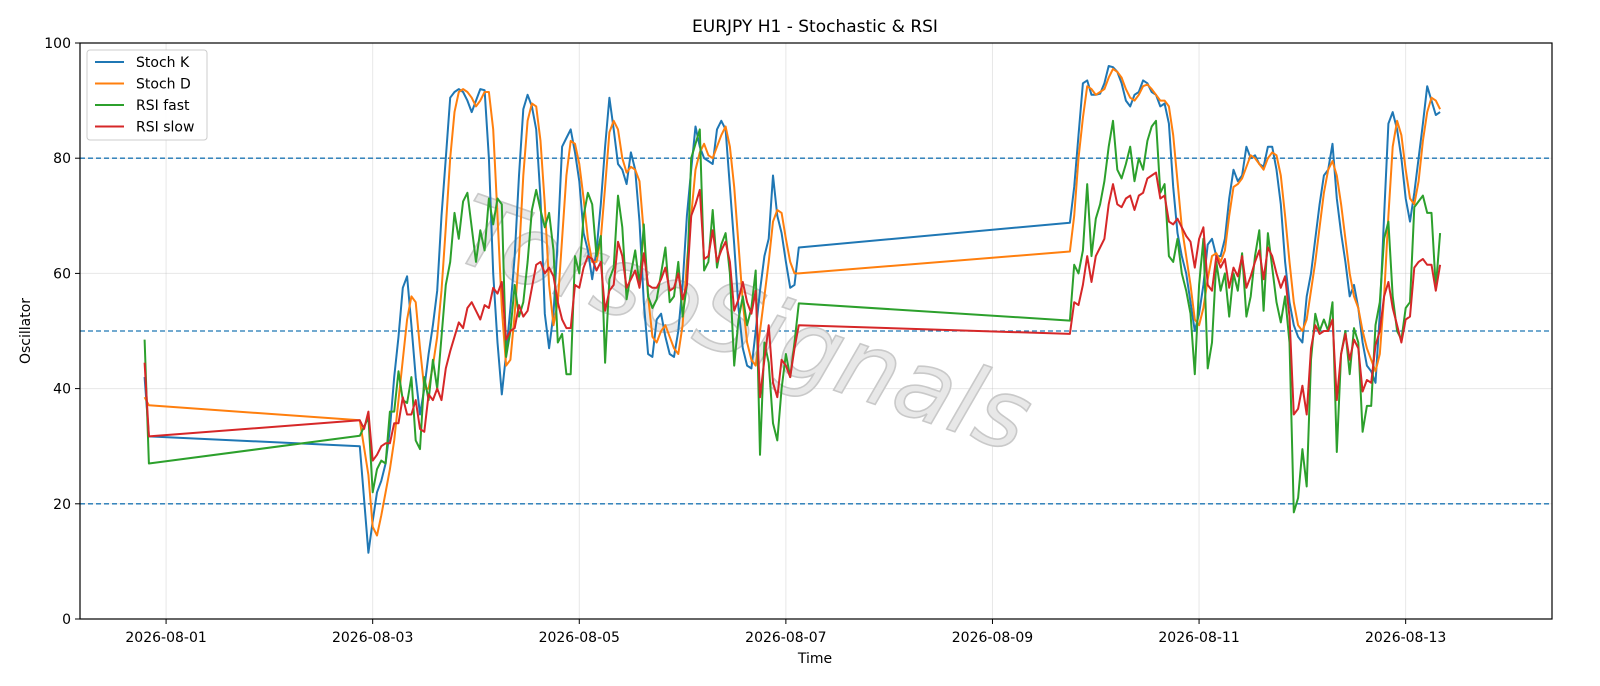 The width and height of the screenshot is (1600, 686). I want to click on x-tick-label: 2026-08-09, so click(992, 638).